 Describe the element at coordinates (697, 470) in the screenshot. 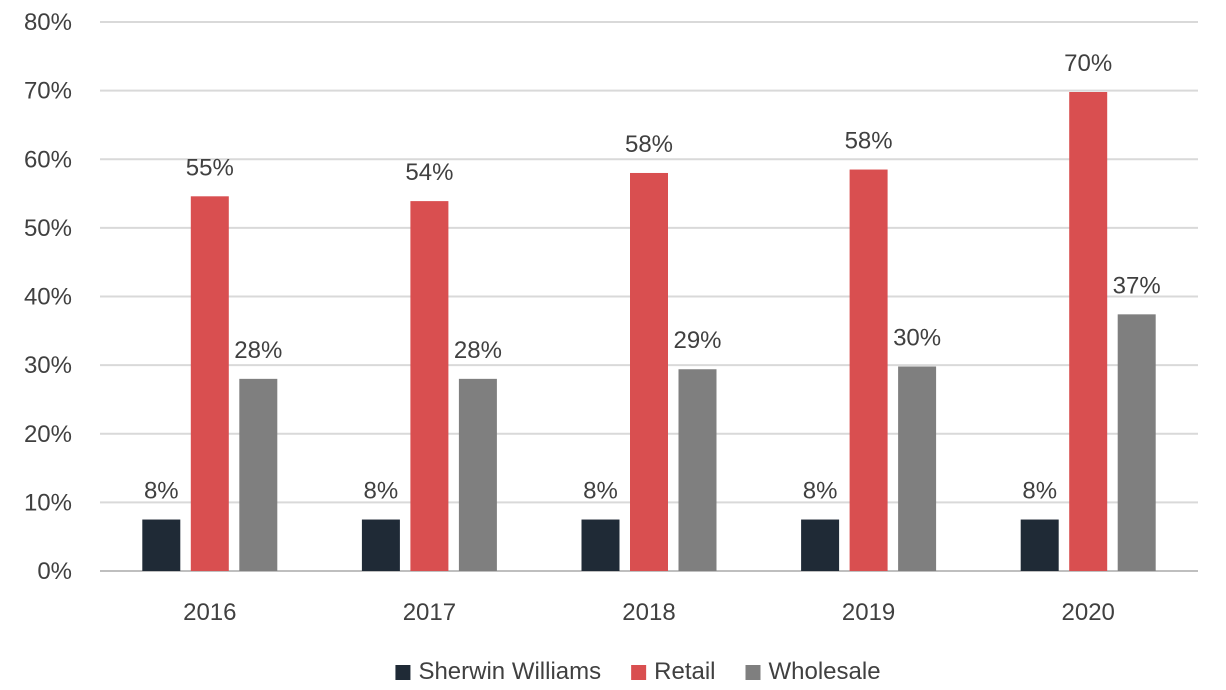

I see `bar-wholesale-2018` at that location.